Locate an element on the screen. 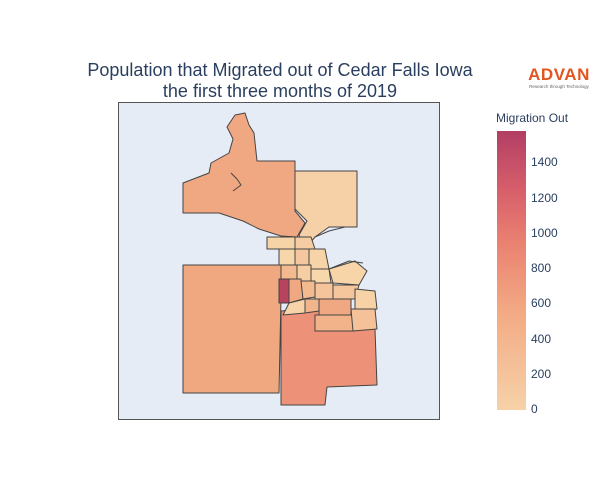 This screenshot has height=500, width=600. colorbar-gradient is located at coordinates (511, 270).